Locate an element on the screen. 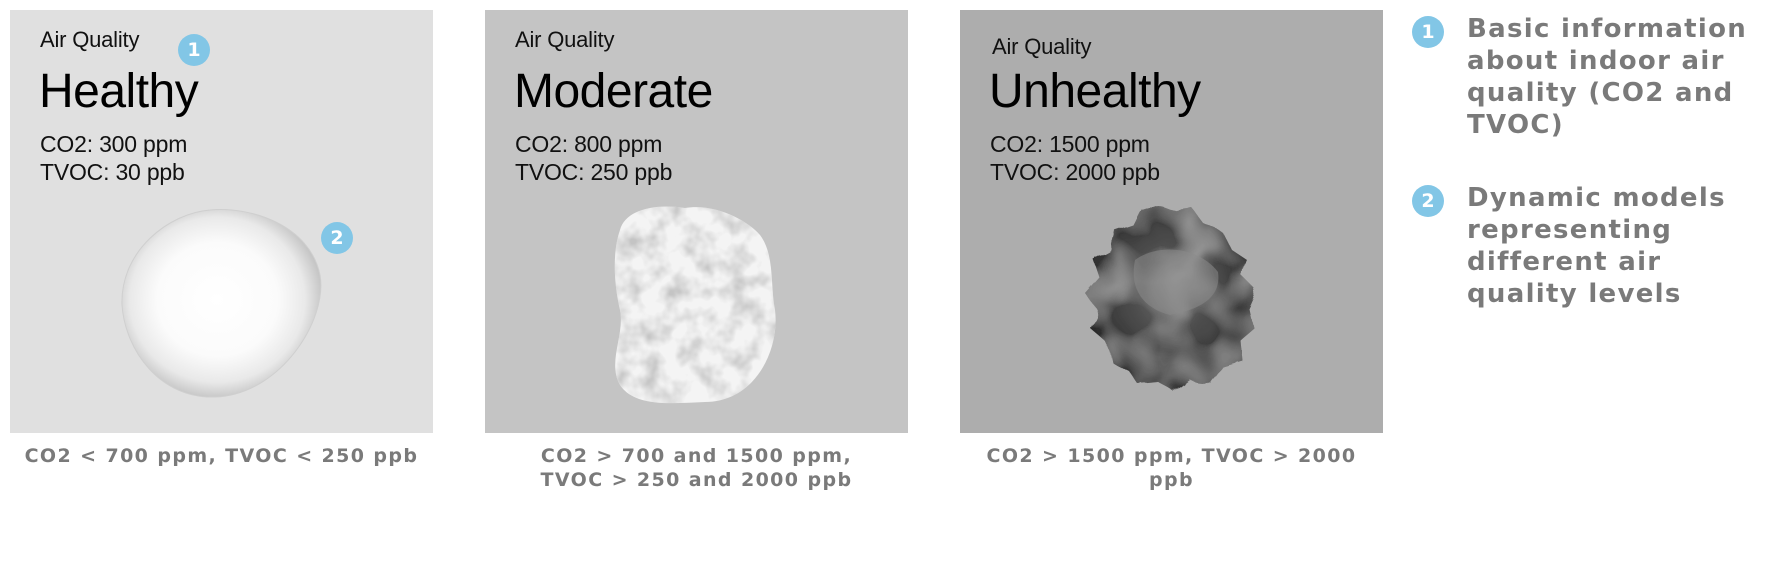  jagged-dark-blob-icon is located at coordinates (1172, 298).